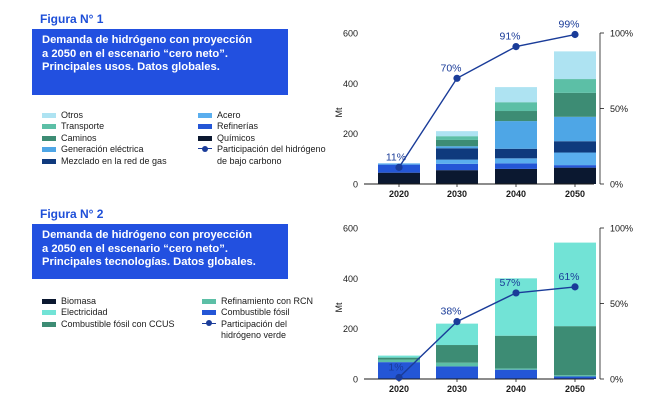 Image resolution: width=652 pixels, height=413 pixels. Describe the element at coordinates (238, 126) in the screenshot. I see `legend-label: Refinerías` at that location.